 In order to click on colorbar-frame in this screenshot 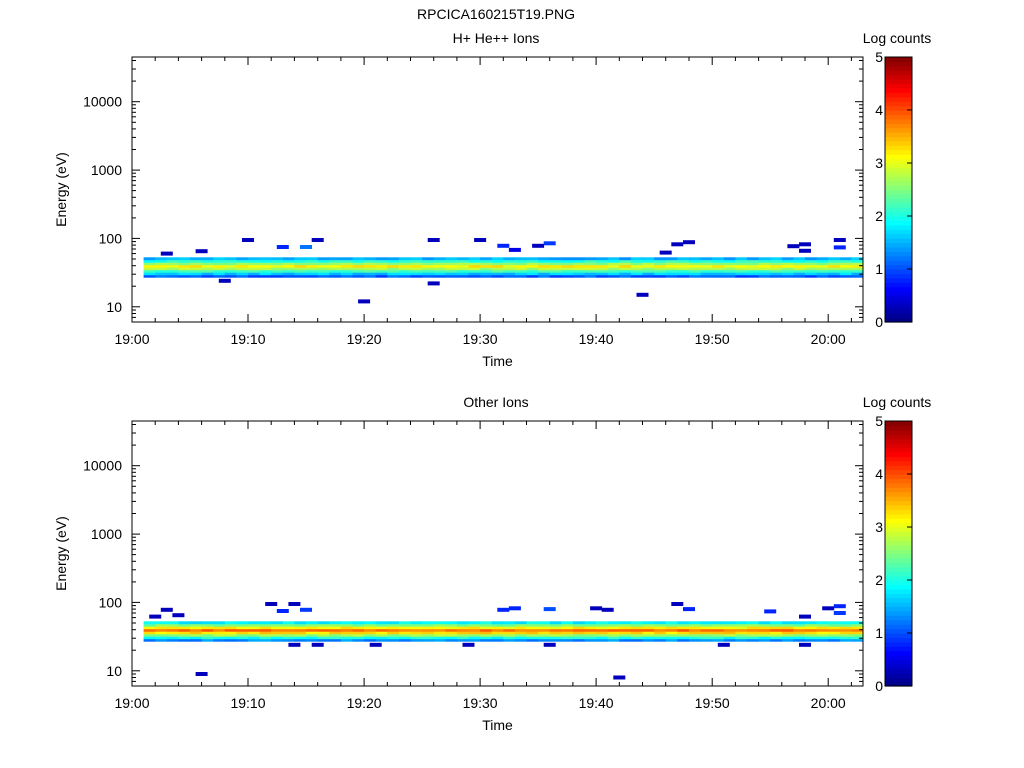, I will do `click(898, 553)`.